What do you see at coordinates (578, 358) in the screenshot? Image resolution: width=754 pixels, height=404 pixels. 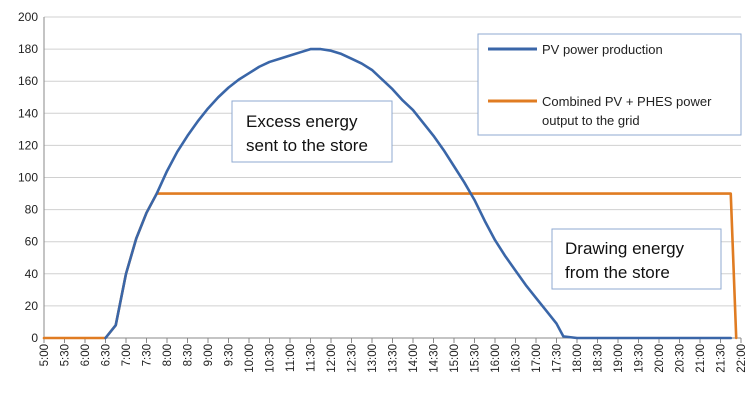 I see `x-tick-label: 18:00` at bounding box center [578, 358].